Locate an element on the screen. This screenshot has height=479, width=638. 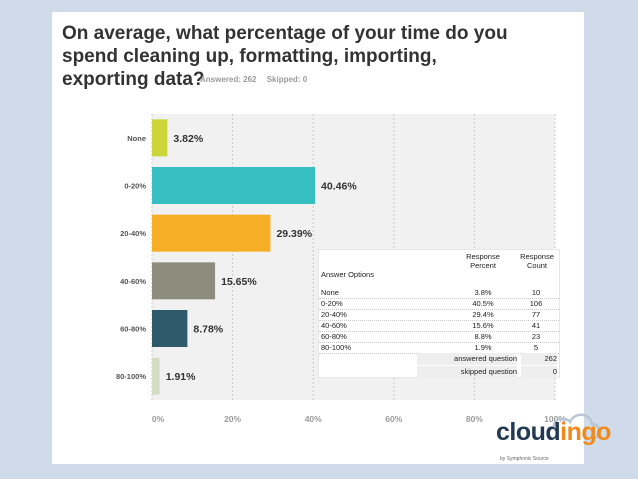
category-label: 20-40% is located at coordinates (133, 233).